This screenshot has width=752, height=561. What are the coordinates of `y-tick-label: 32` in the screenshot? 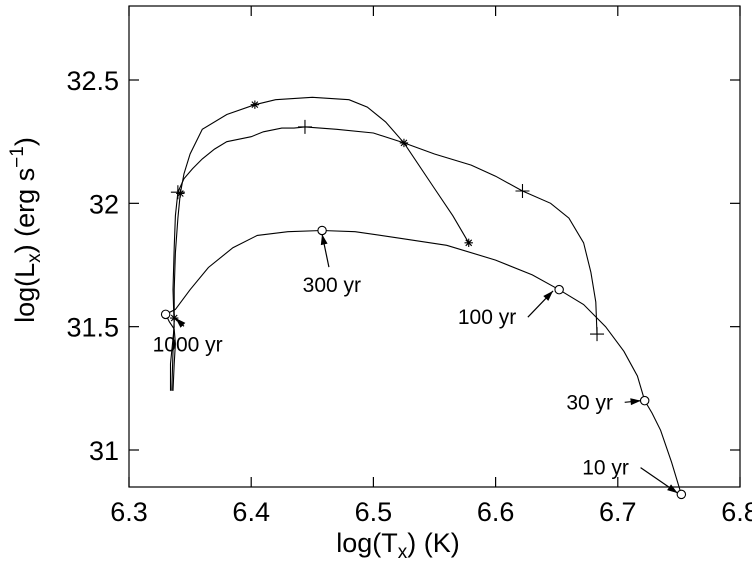 It's located at (104, 204).